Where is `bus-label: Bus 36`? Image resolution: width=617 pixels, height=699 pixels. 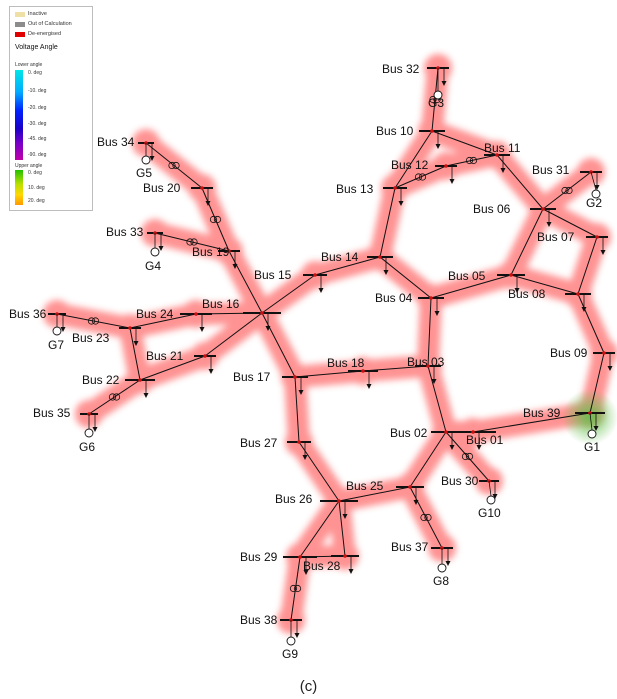 bus-label: Bus 36 is located at coordinates (28, 314).